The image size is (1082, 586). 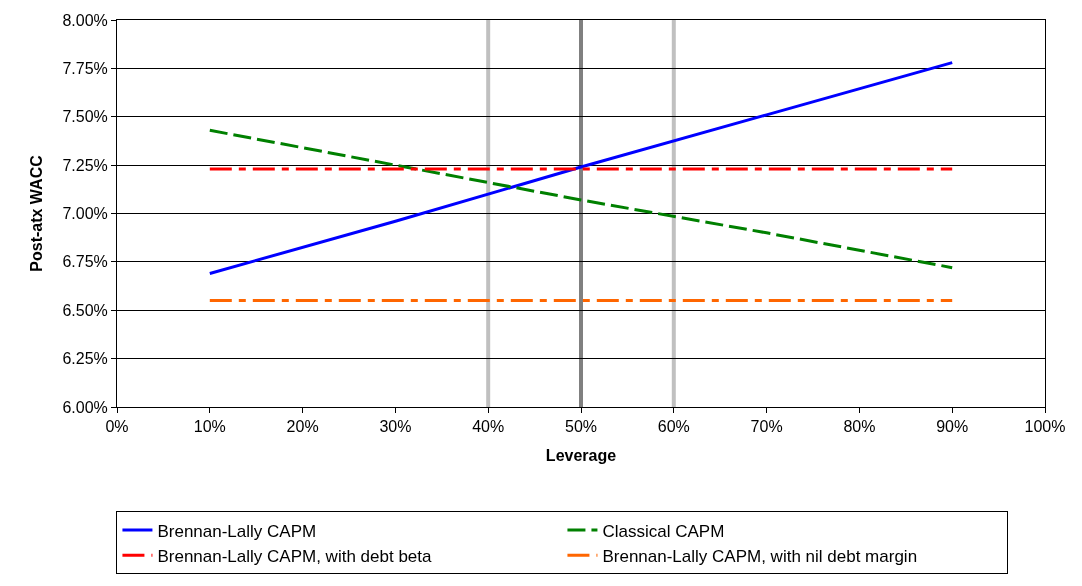 What do you see at coordinates (760, 556) in the screenshot?
I see `legend-label: Brennan-Lally CAPM, with nil debt margin` at bounding box center [760, 556].